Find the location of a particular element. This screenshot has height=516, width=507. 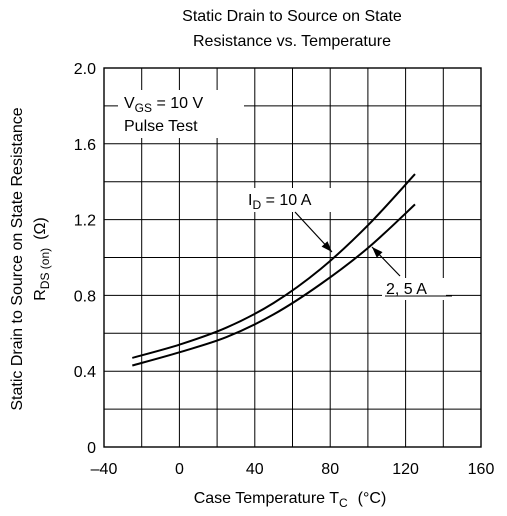

series-label-10a-background is located at coordinates (290, 200).